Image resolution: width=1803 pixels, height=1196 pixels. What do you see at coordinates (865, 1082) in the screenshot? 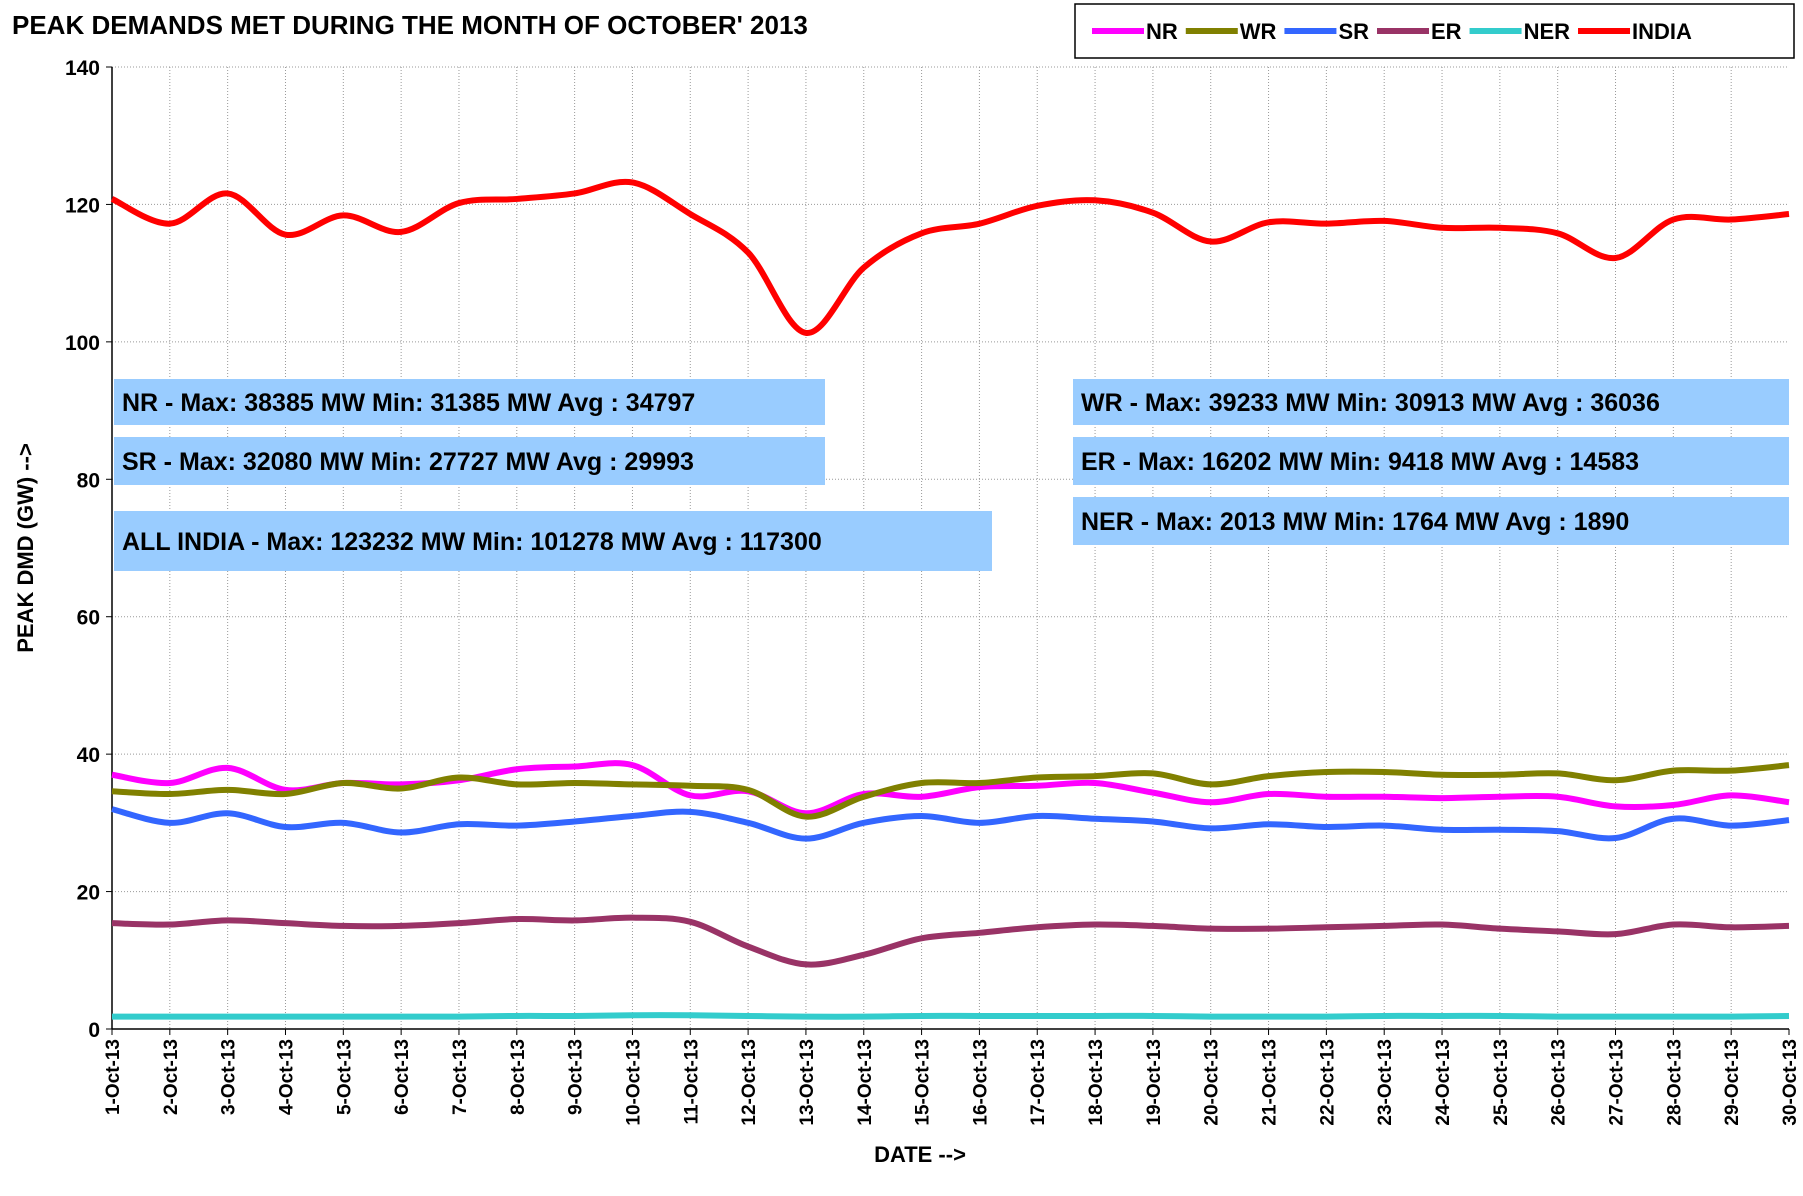
I see `x-tick-label: 14-Oct-13` at bounding box center [865, 1082].